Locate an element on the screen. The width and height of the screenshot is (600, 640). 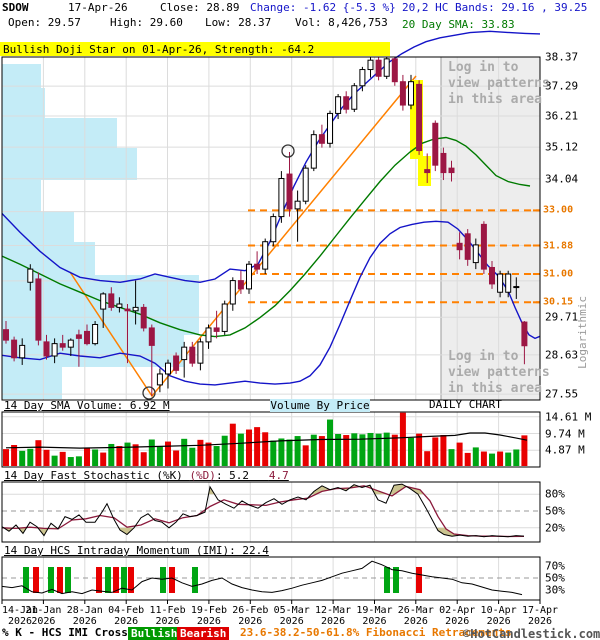
sma20-value: 20 Day SMA: 33.83 is located at coordinates (458, 24).